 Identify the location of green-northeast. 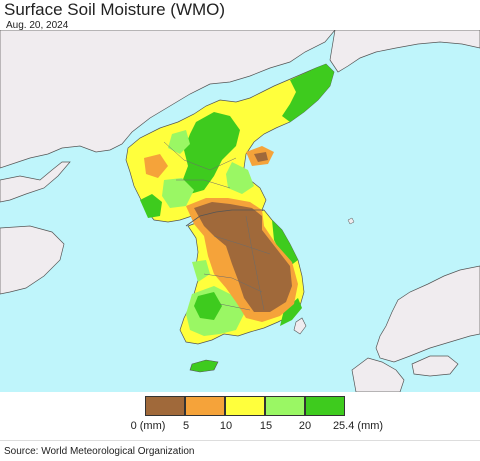
(308, 93).